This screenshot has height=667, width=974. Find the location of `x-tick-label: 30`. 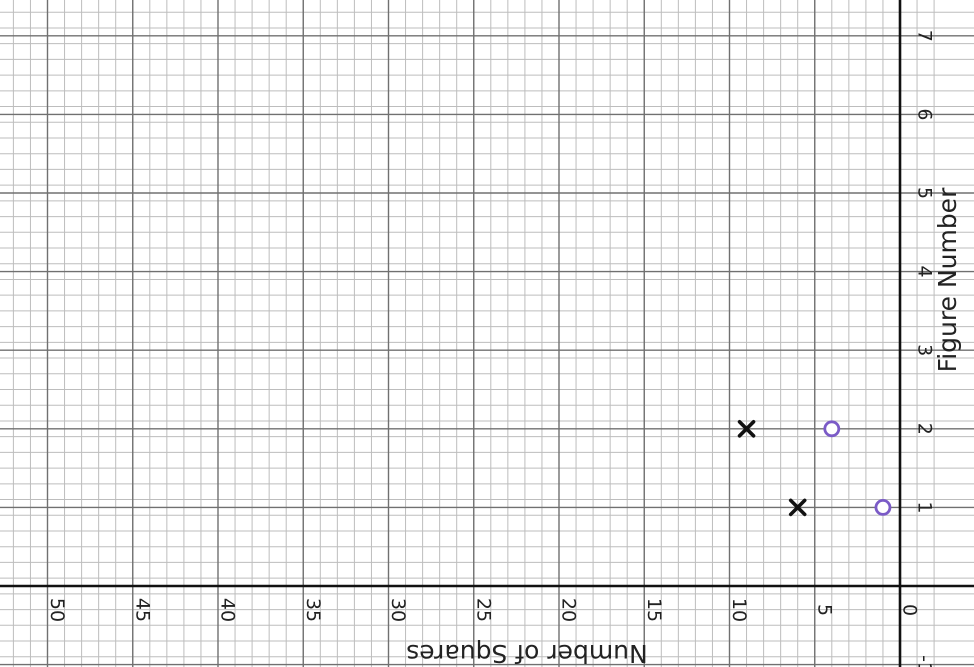

x-tick-label: 30 is located at coordinates (398, 610).